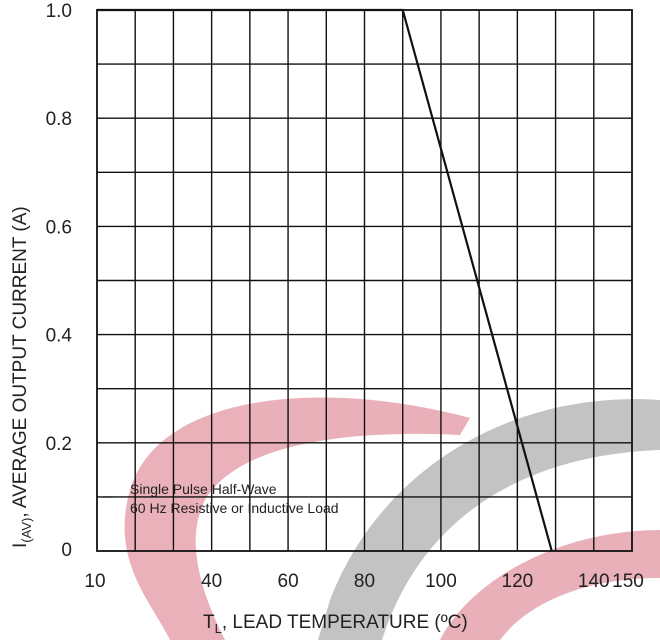  What do you see at coordinates (94, 581) in the screenshot?
I see `x-tick-label: 10` at bounding box center [94, 581].